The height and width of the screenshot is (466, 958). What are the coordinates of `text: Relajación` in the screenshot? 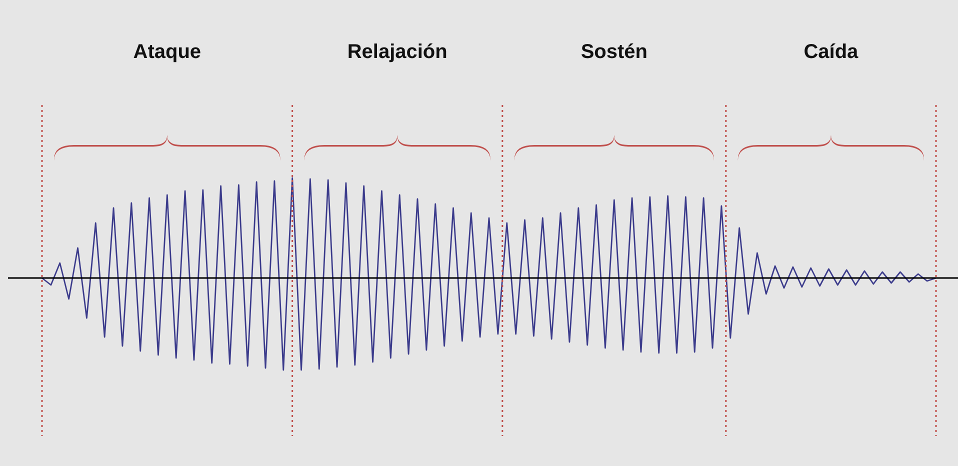 It's located at (397, 52).